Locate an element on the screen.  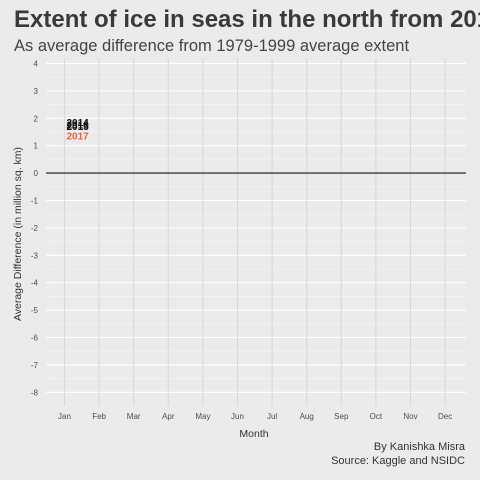
y-tick-label: -3 is located at coordinates (35, 255).